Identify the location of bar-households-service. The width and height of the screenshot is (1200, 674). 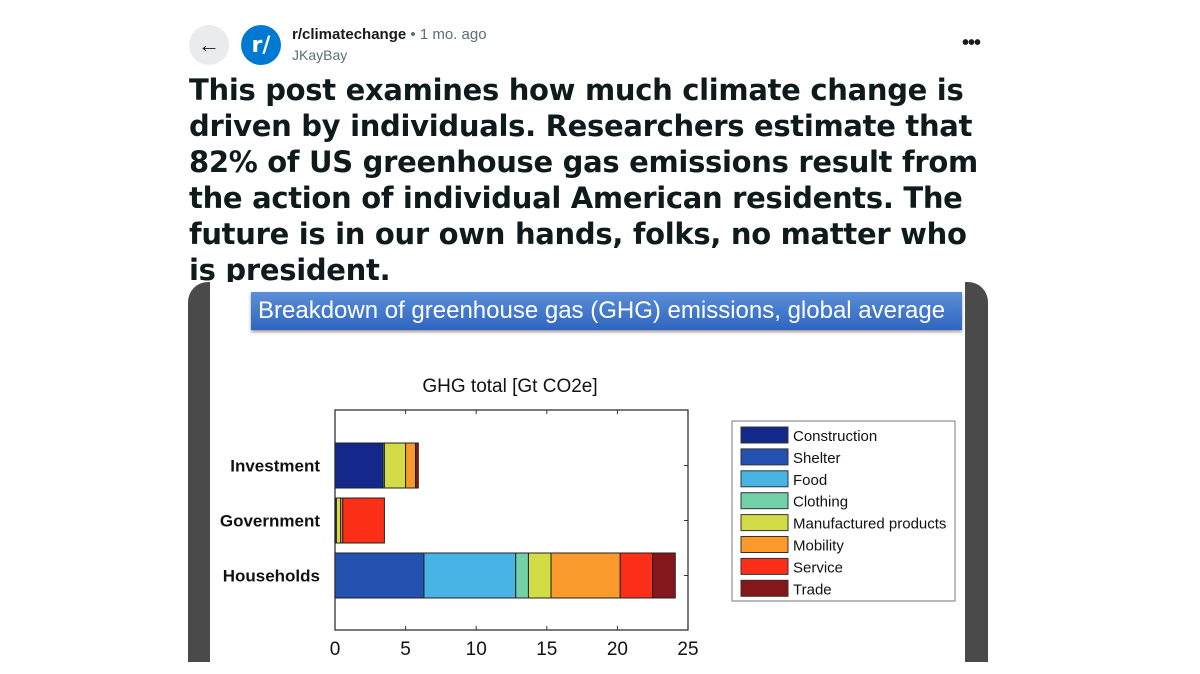
(636, 575).